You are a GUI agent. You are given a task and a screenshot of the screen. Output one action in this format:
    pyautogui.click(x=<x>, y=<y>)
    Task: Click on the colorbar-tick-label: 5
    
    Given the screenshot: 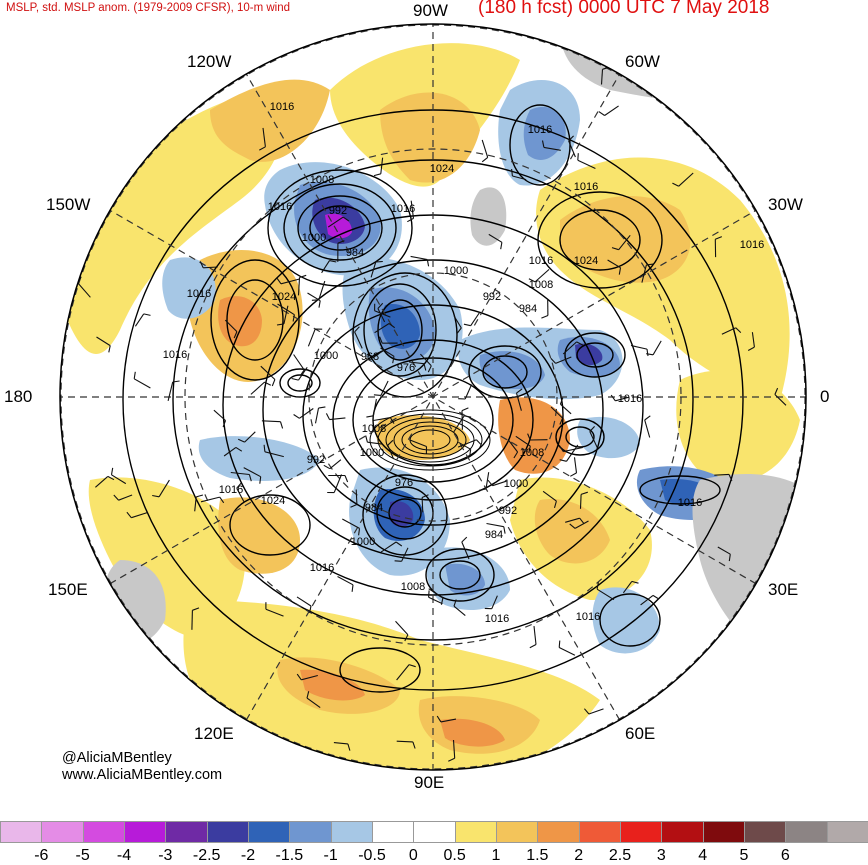 What is the action you would take?
    pyautogui.click(x=744, y=855)
    